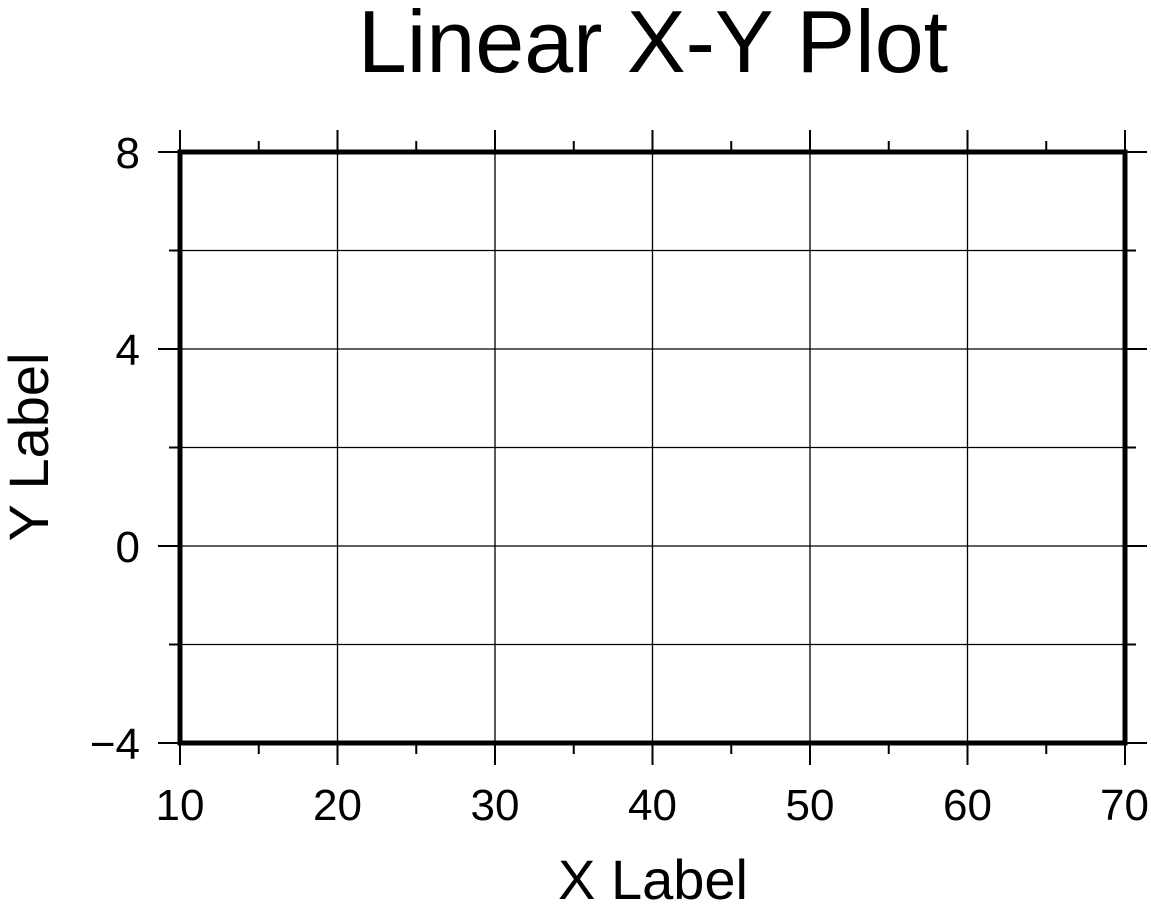 The image size is (1151, 904). Describe the element at coordinates (653, 876) in the screenshot. I see `x-axis-label: X Label` at that location.